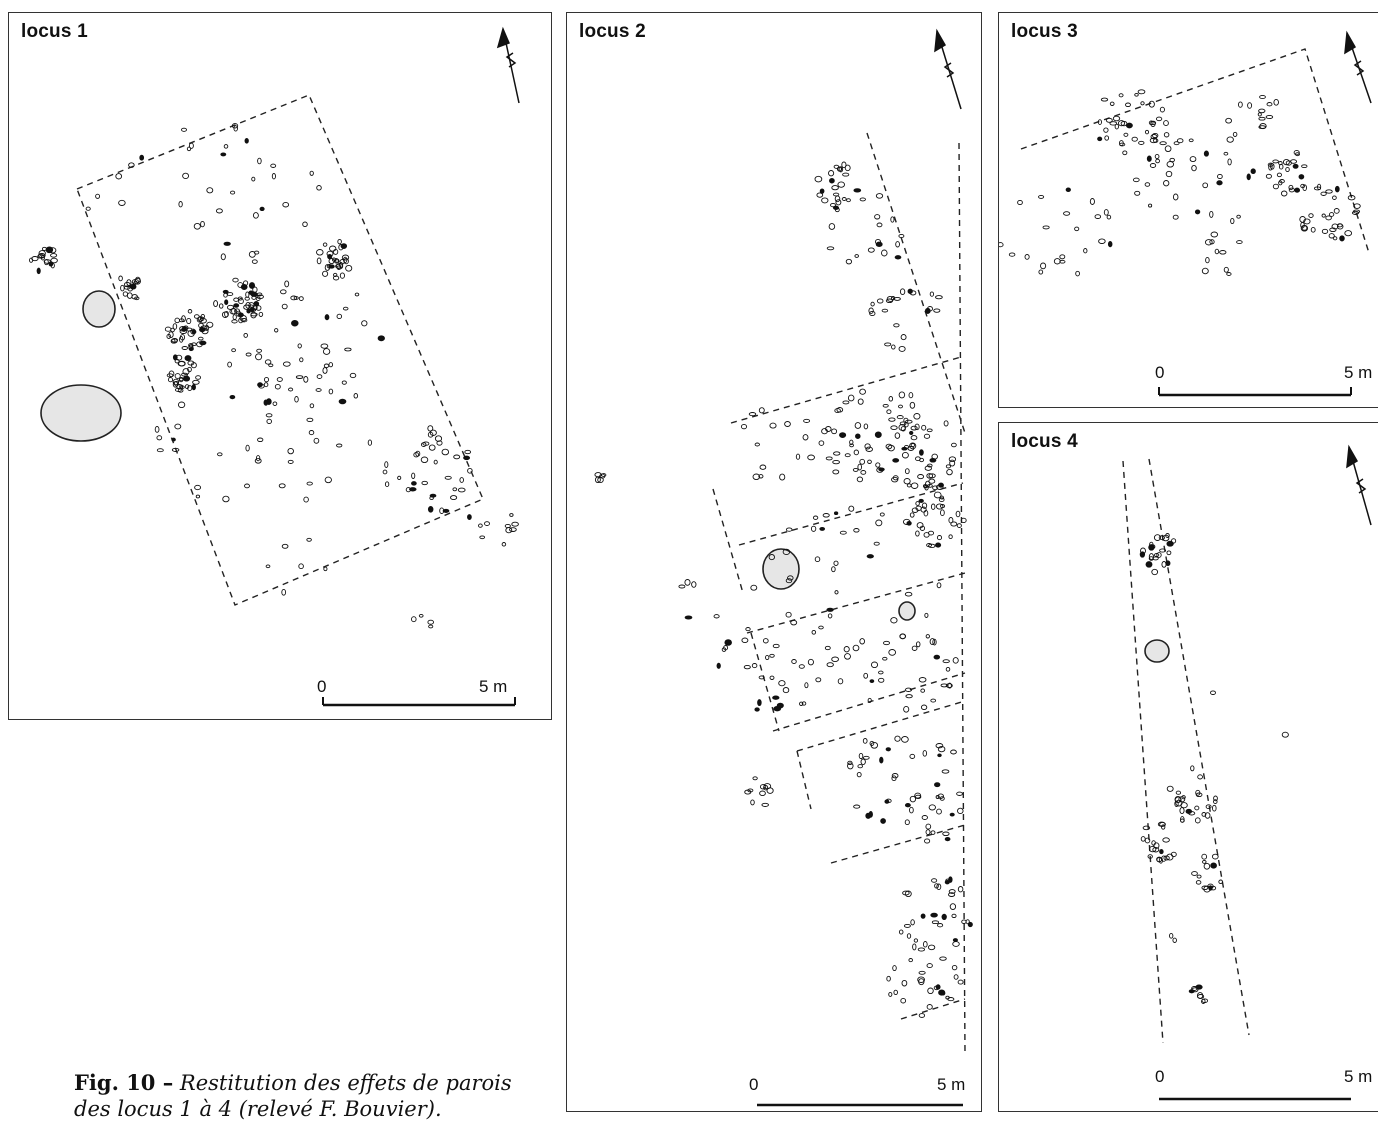  Describe the element at coordinates (1044, 441) in the screenshot. I see `panel-title: locus 4` at that location.